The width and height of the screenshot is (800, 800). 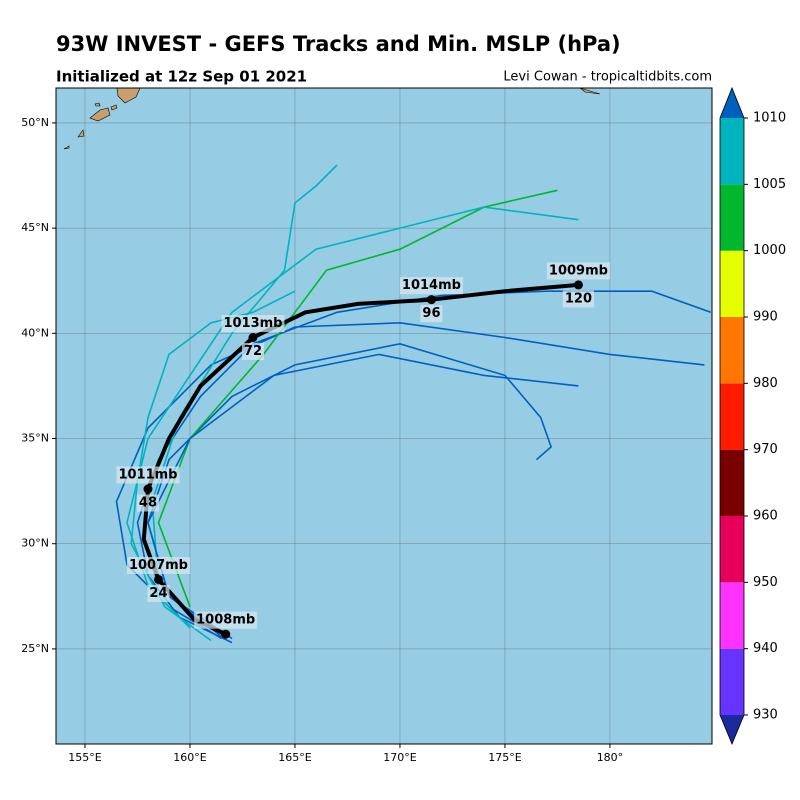 I want to click on y-tick-label: 45°N, so click(x=35, y=227).